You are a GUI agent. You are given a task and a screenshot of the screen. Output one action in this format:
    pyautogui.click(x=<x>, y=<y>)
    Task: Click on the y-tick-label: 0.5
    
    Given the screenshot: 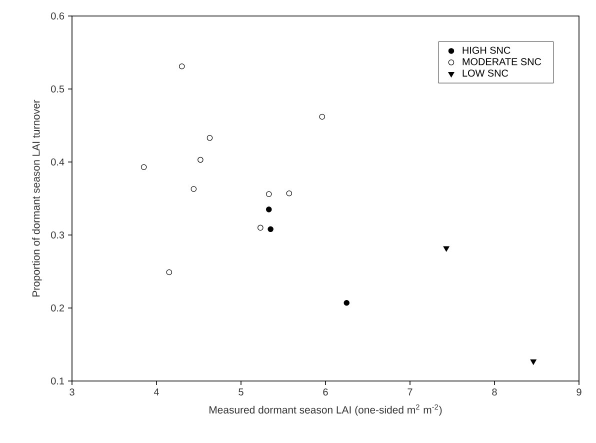 What is the action you would take?
    pyautogui.click(x=57, y=89)
    